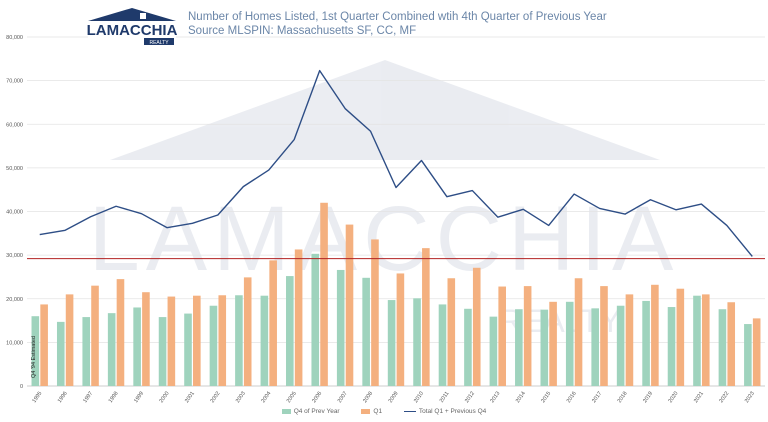 The width and height of the screenshot is (768, 422). I want to click on company-logo: LAMACCHIA REALTY, so click(132, 27).